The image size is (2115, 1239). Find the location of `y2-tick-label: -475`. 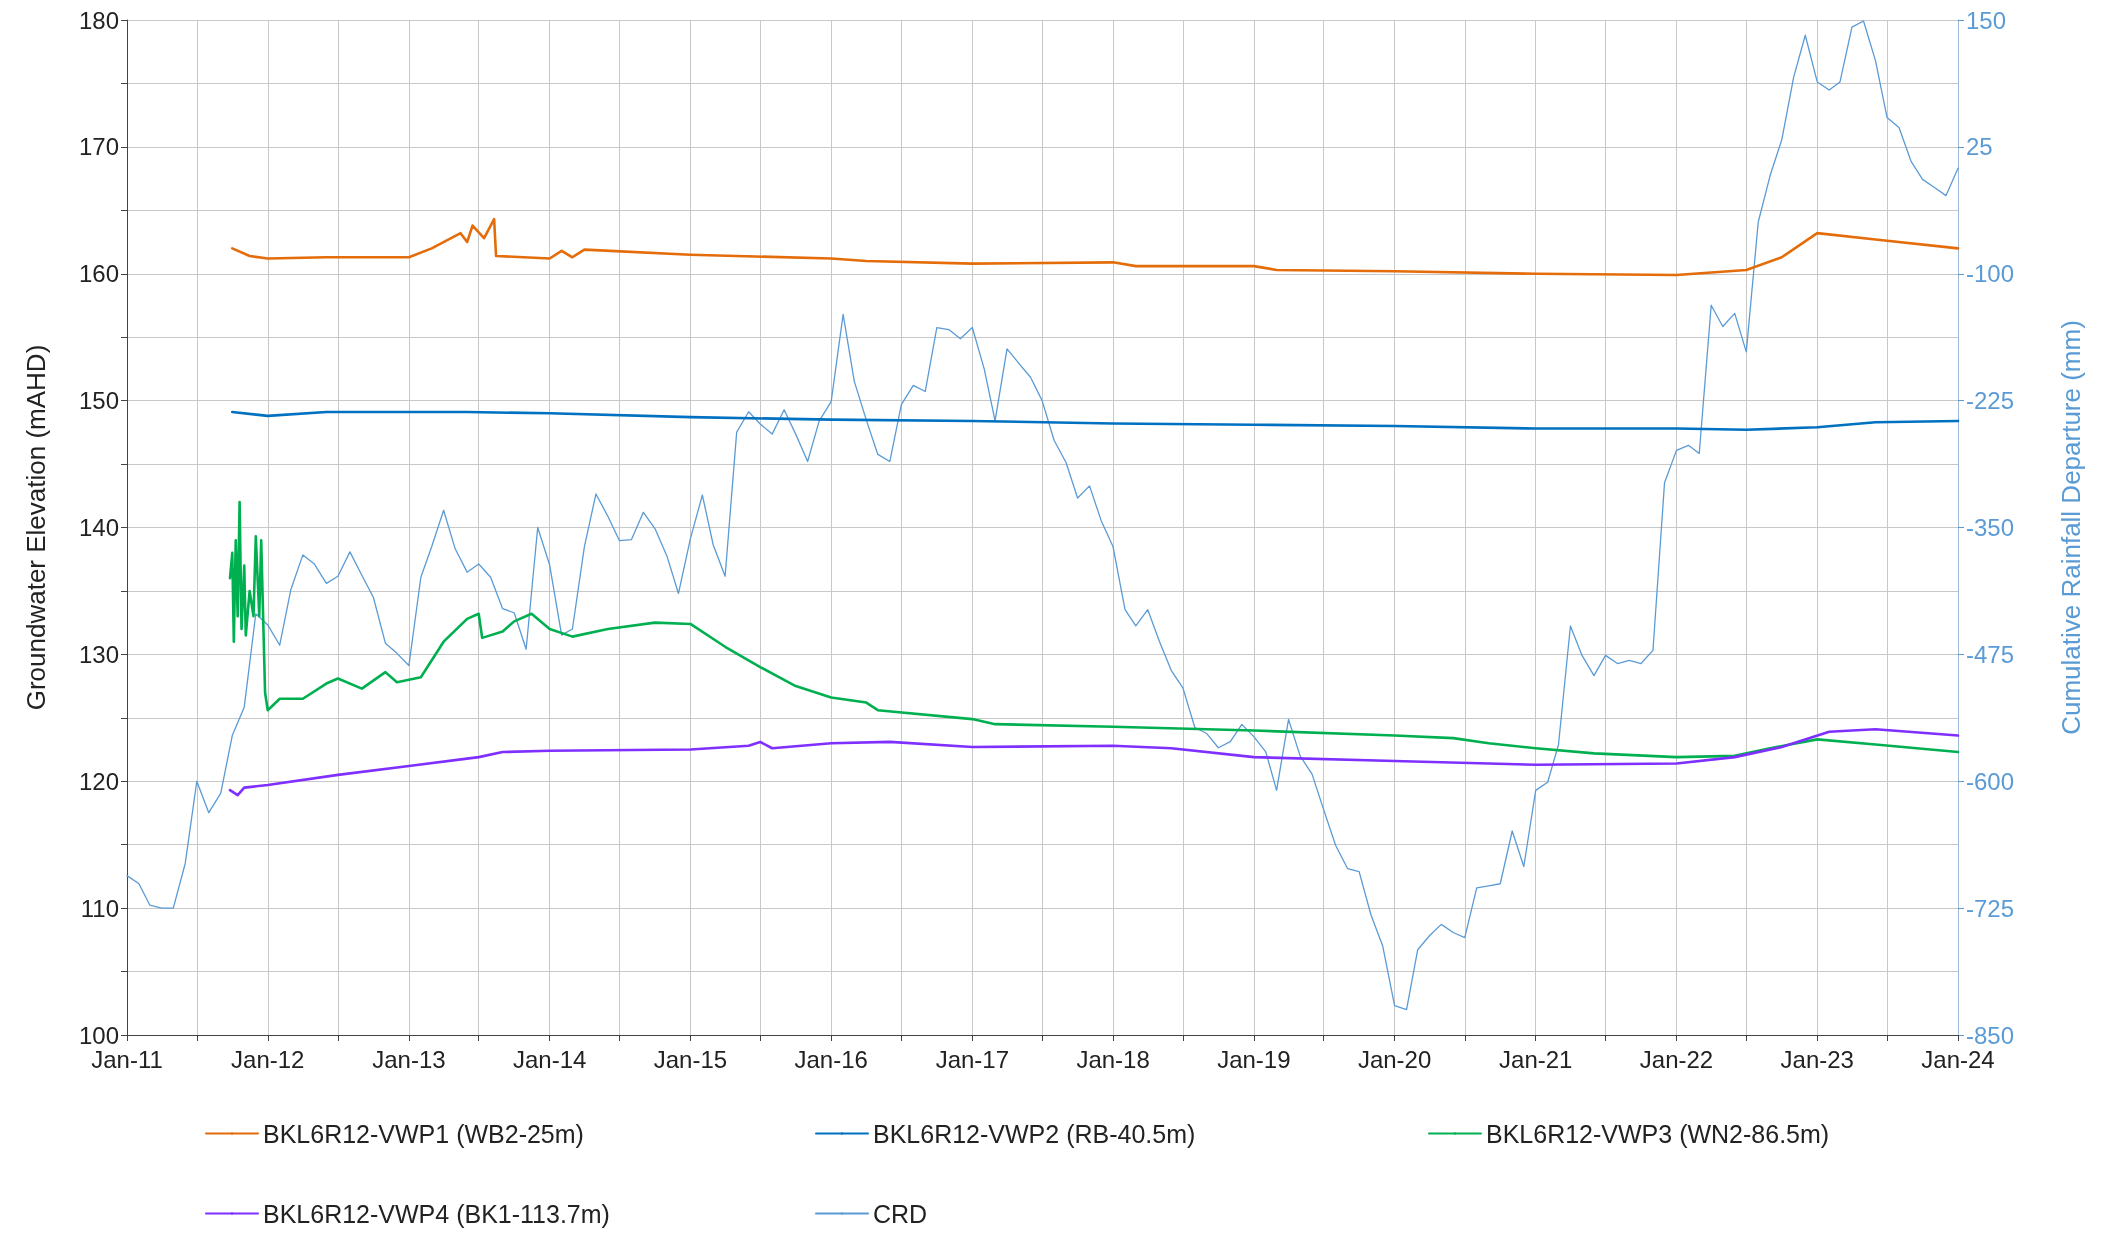

y2-tick-label: -475 is located at coordinates (1990, 654).